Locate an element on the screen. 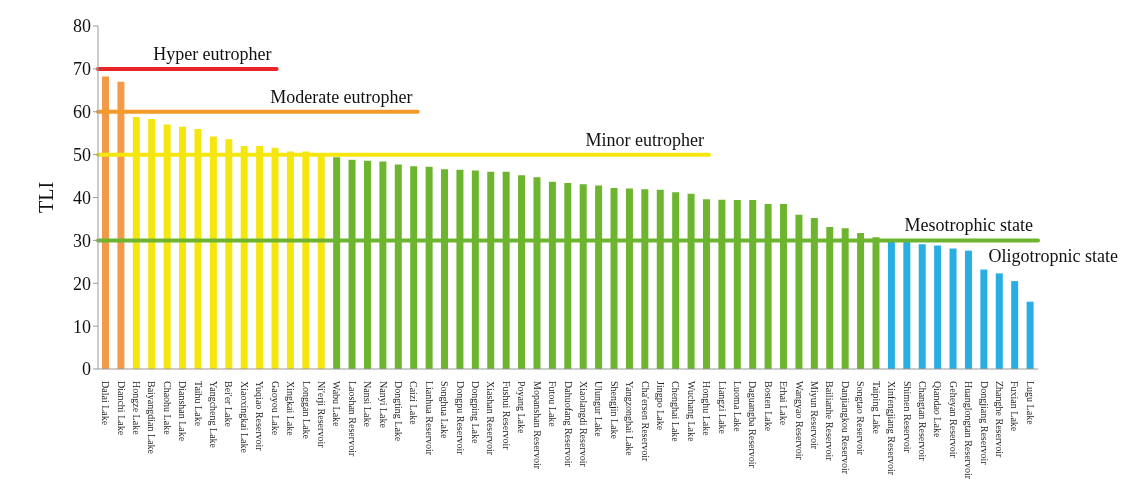  x-tick-label: Laoshan Reservoir is located at coordinates (352, 419).